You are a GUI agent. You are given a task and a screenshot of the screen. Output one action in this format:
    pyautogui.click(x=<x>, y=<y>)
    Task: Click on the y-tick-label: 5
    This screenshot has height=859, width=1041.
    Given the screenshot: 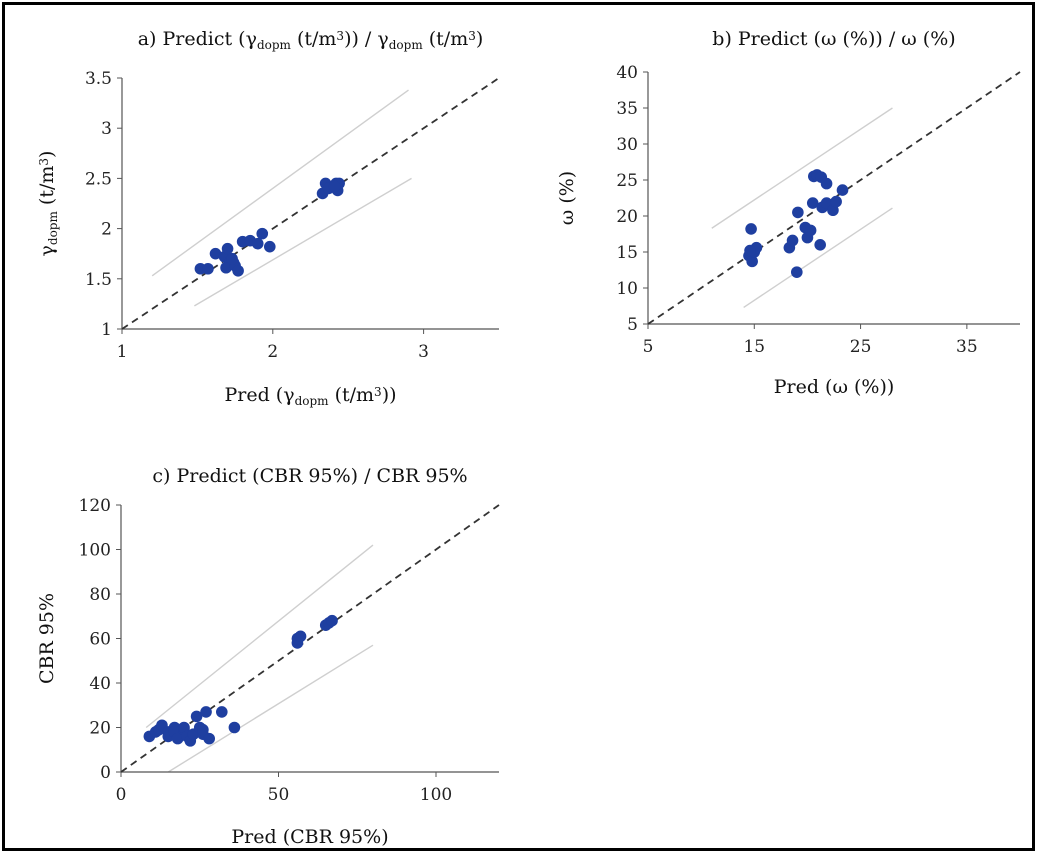 What is the action you would take?
    pyautogui.click(x=632, y=325)
    